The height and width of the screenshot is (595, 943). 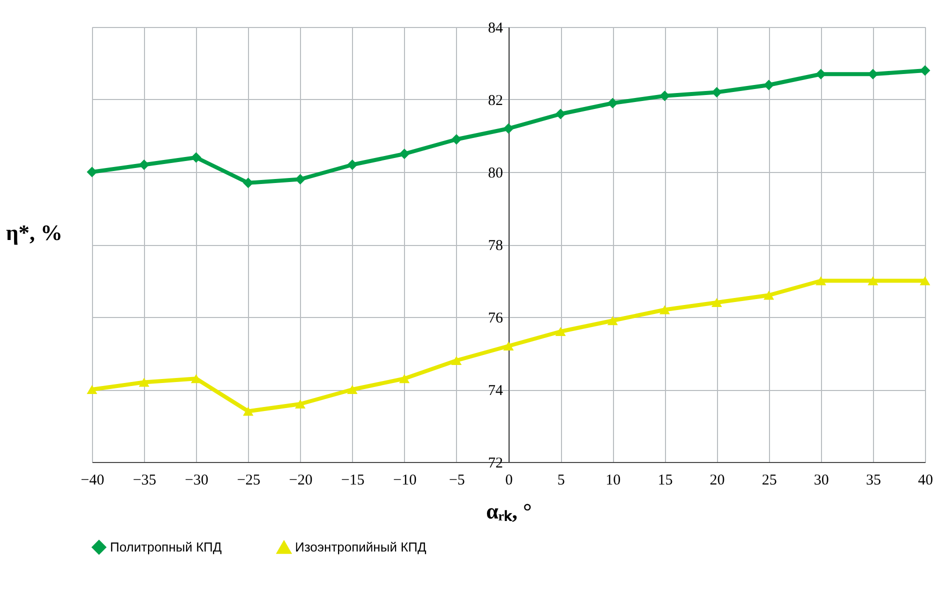 I want to click on x-tick-label: 40, so click(x=925, y=480).